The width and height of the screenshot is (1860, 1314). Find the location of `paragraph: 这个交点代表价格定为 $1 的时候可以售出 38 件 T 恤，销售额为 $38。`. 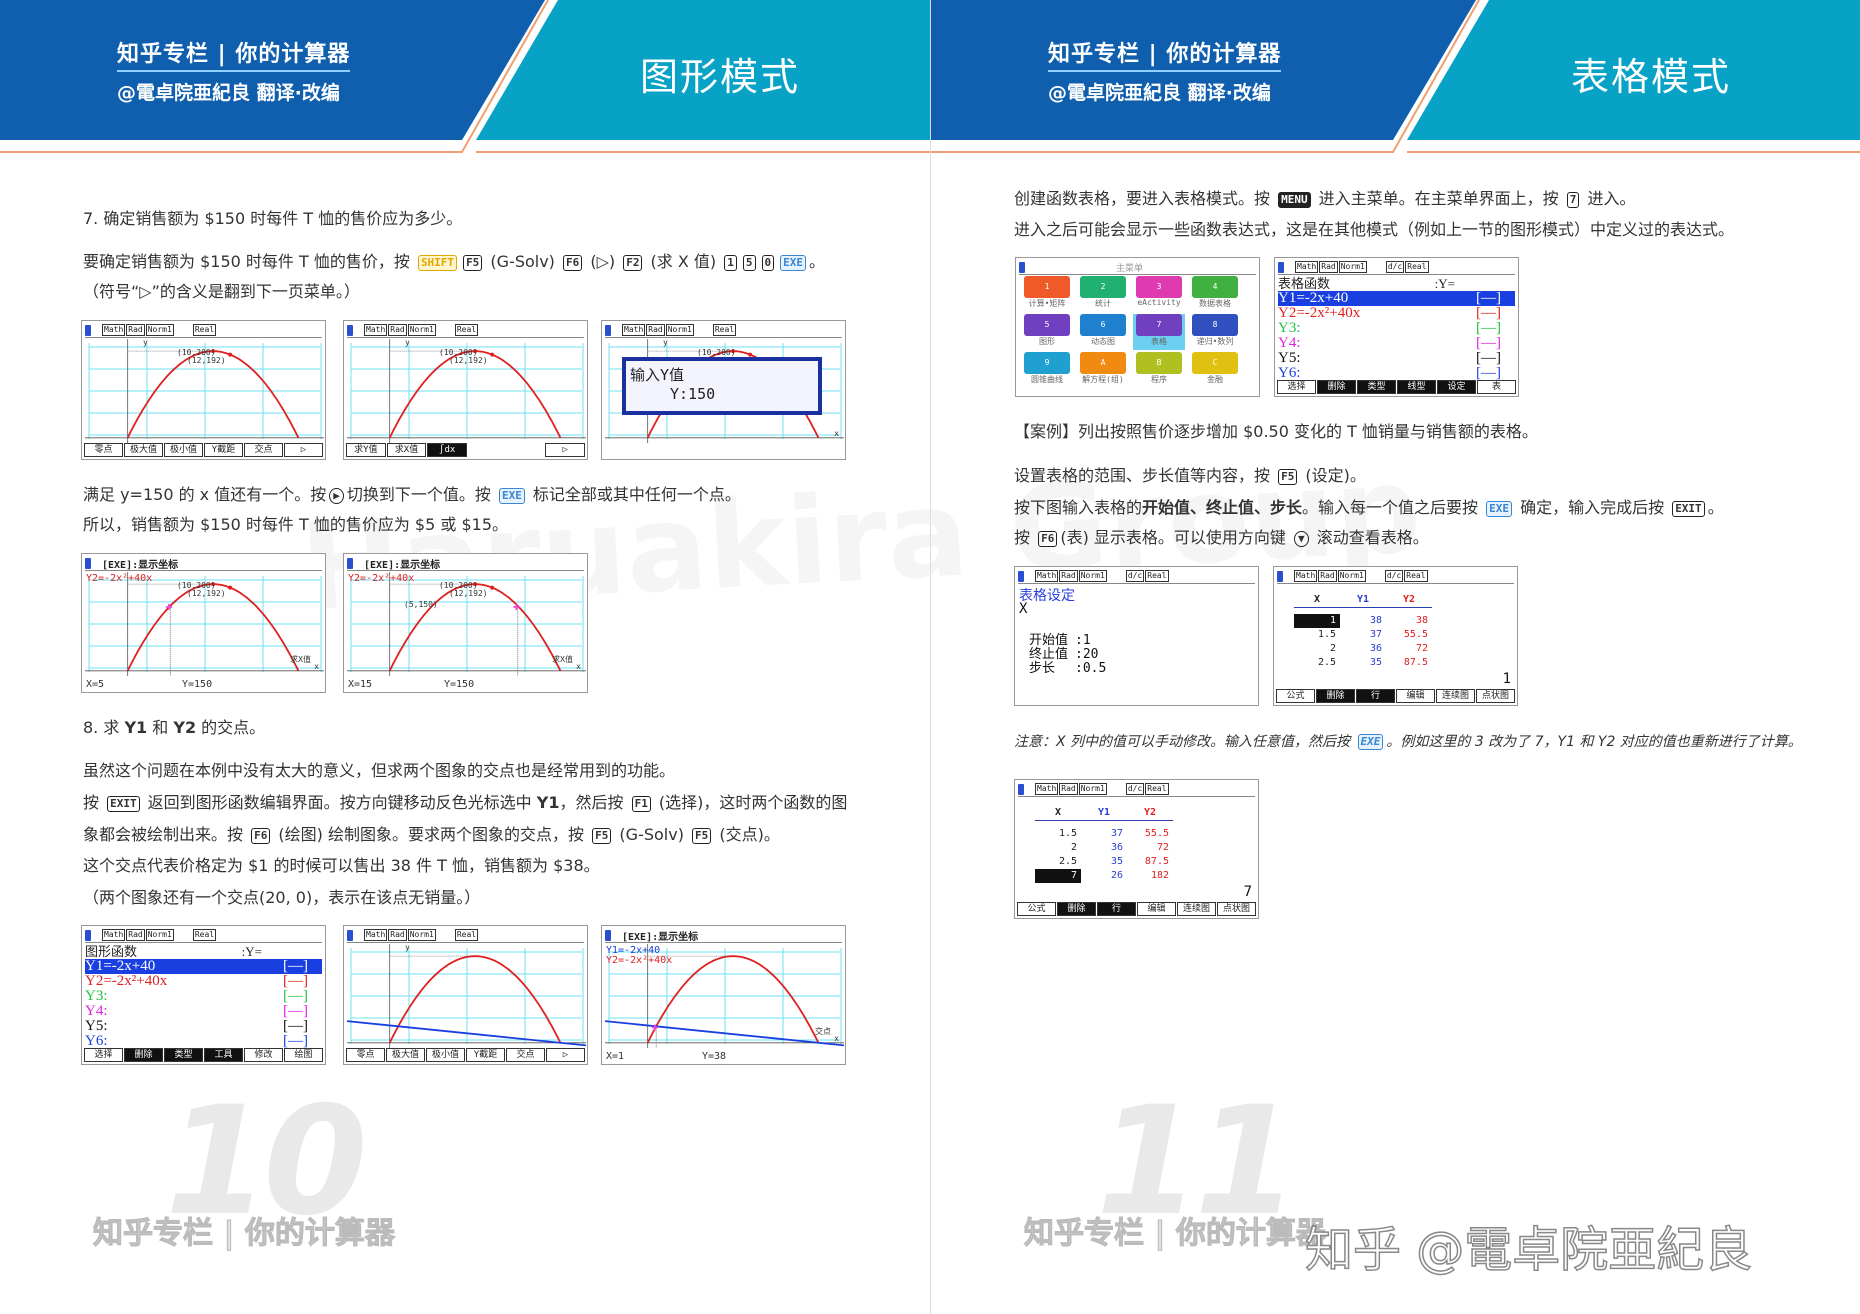

paragraph: 这个交点代表价格定为 $1 的时候可以售出 38 件 T 恤，销售额为 $38。 is located at coordinates (341, 866).